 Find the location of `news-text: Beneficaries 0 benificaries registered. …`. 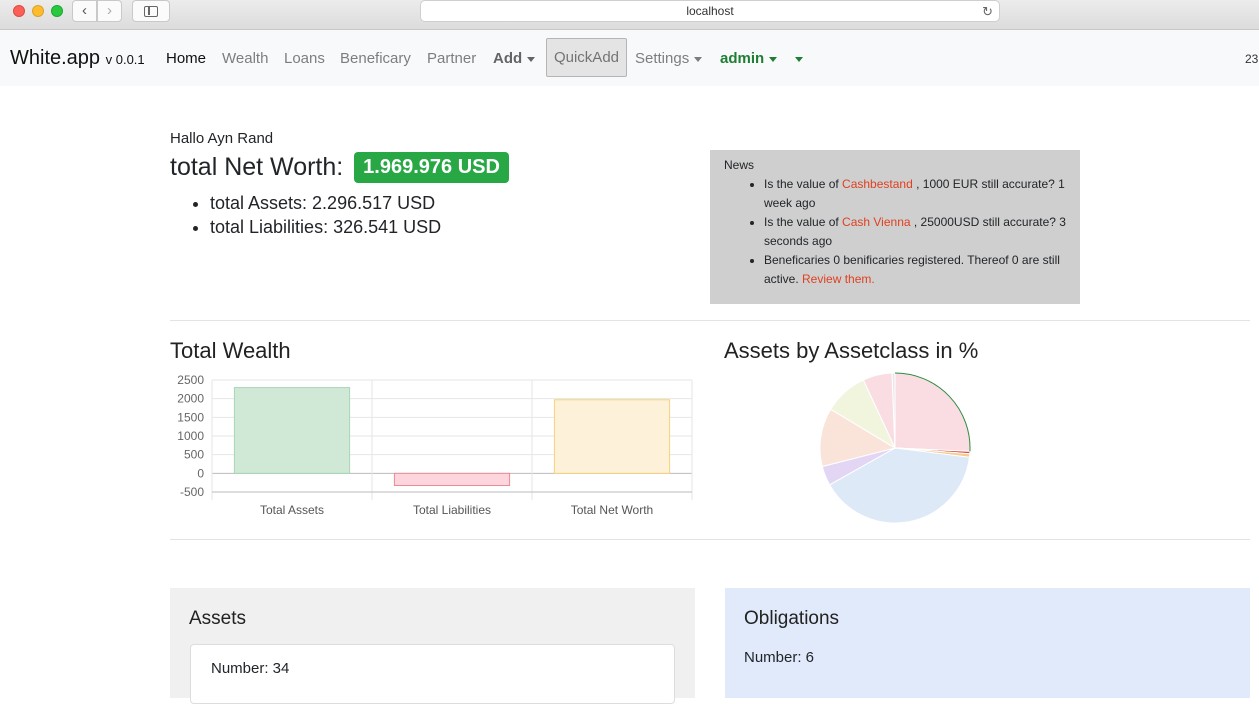

news-text: Beneficaries 0 benificaries registered. … is located at coordinates (912, 269).